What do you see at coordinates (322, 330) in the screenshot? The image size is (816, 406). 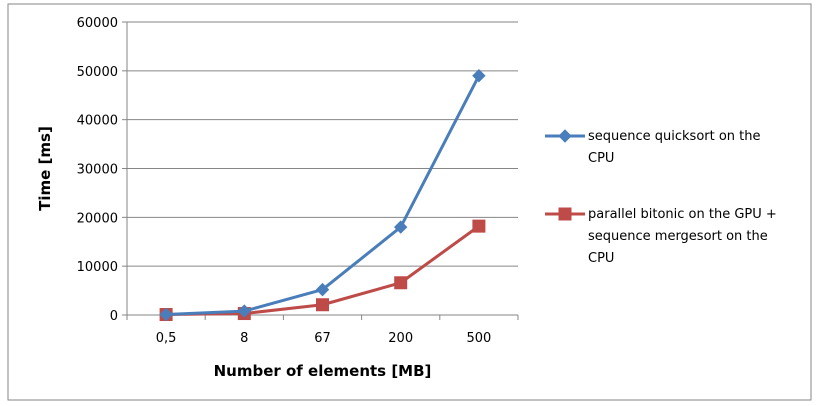 I see `x-tick-labels: 0,5 8 67 200 500` at bounding box center [322, 330].